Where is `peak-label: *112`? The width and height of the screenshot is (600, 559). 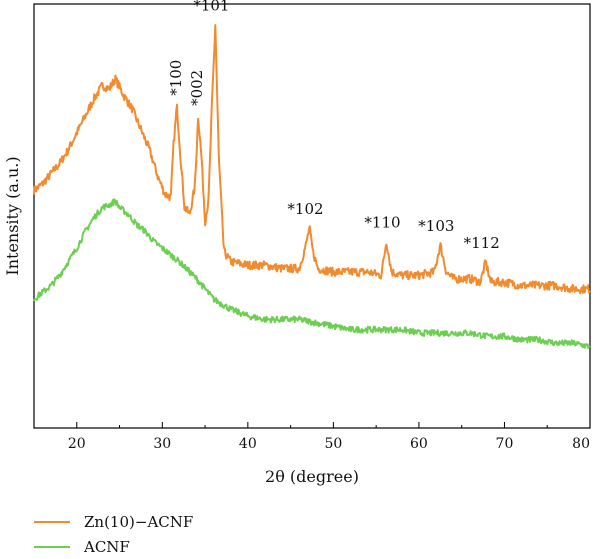
peak-label: *112 is located at coordinates (482, 243).